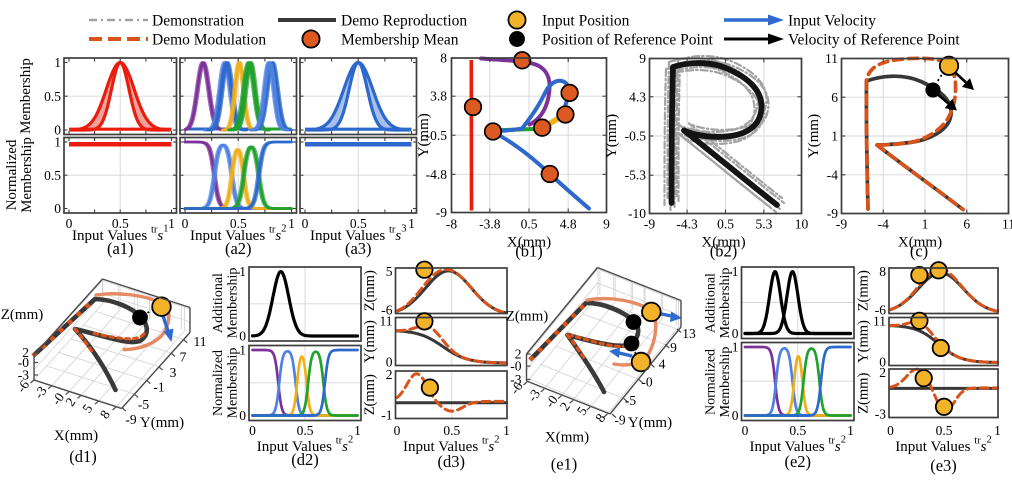 The width and height of the screenshot is (1012, 489). I want to click on svg-text: (a3), so click(358, 248).